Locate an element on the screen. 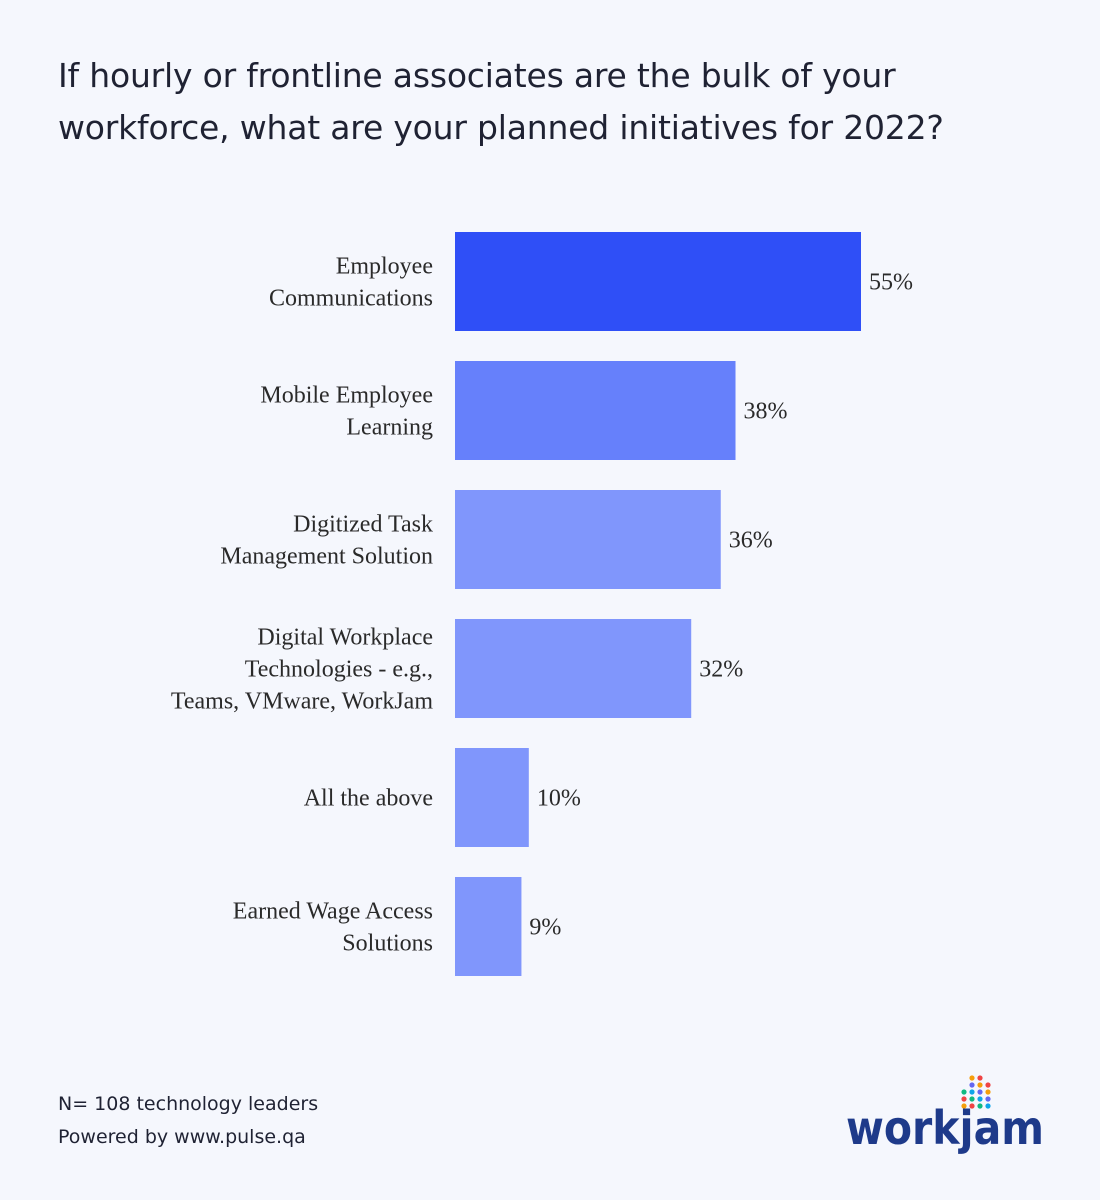  category-label: Employee Communications is located at coordinates (351, 283).